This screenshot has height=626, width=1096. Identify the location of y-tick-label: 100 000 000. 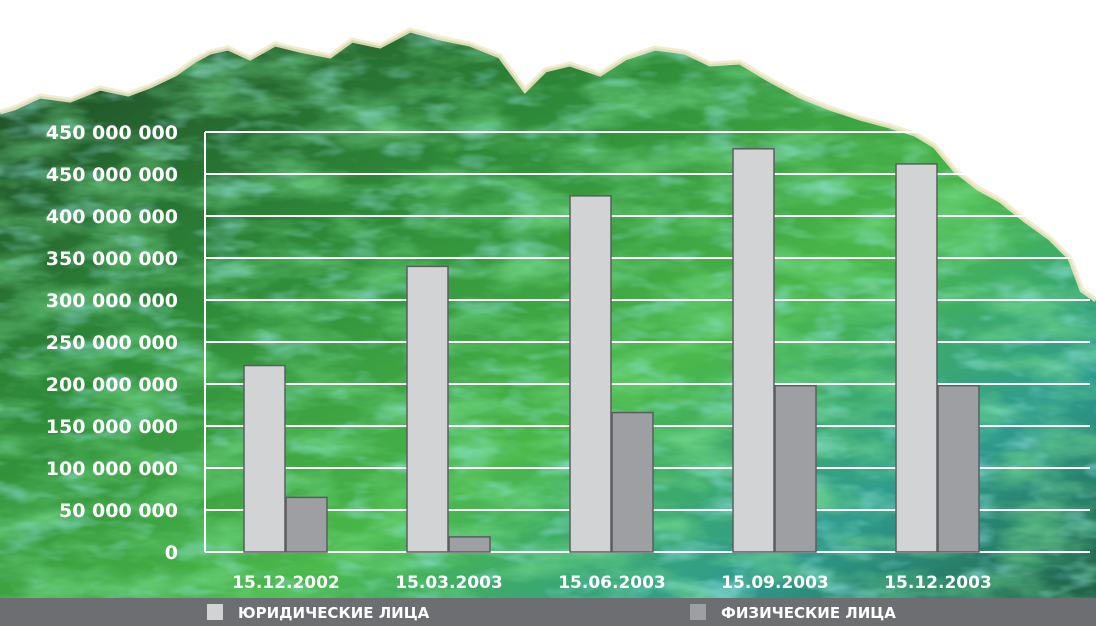
(112, 469).